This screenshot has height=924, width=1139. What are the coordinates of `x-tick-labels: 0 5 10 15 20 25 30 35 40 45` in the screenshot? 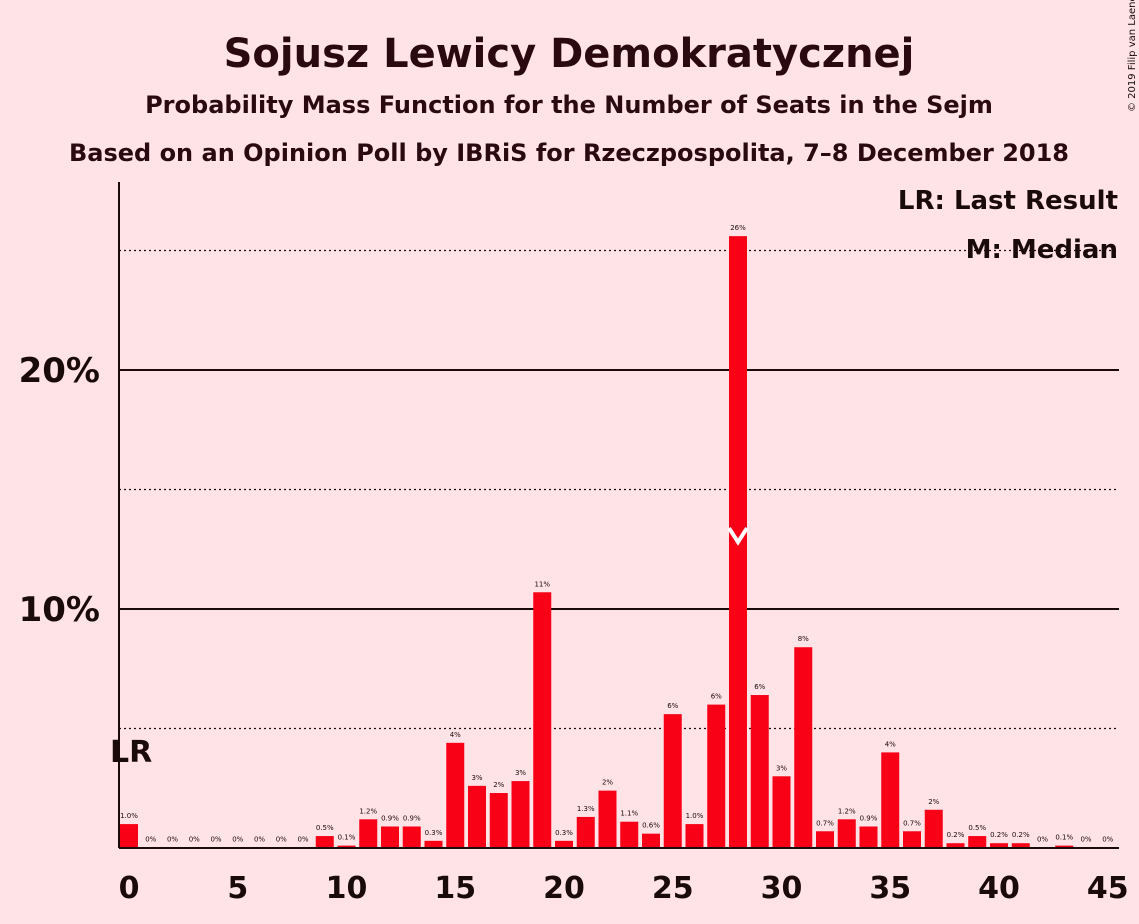 It's located at (624, 888).